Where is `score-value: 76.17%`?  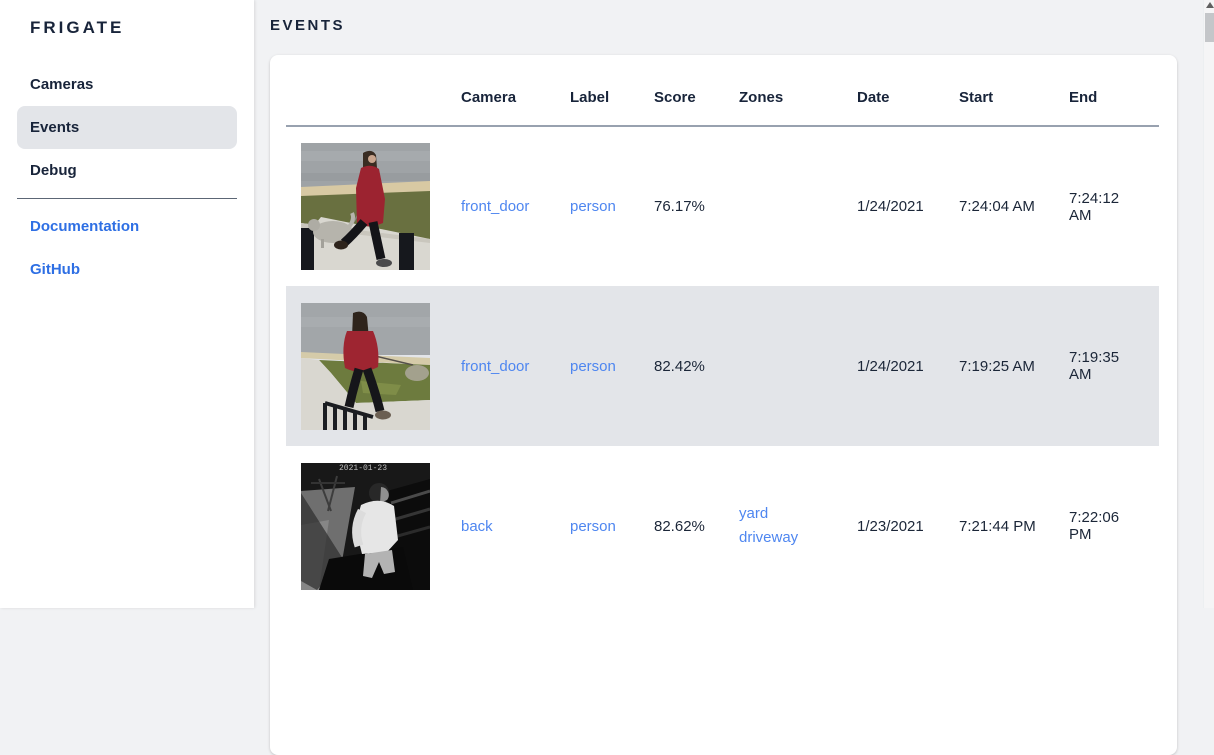 score-value: 76.17% is located at coordinates (679, 206).